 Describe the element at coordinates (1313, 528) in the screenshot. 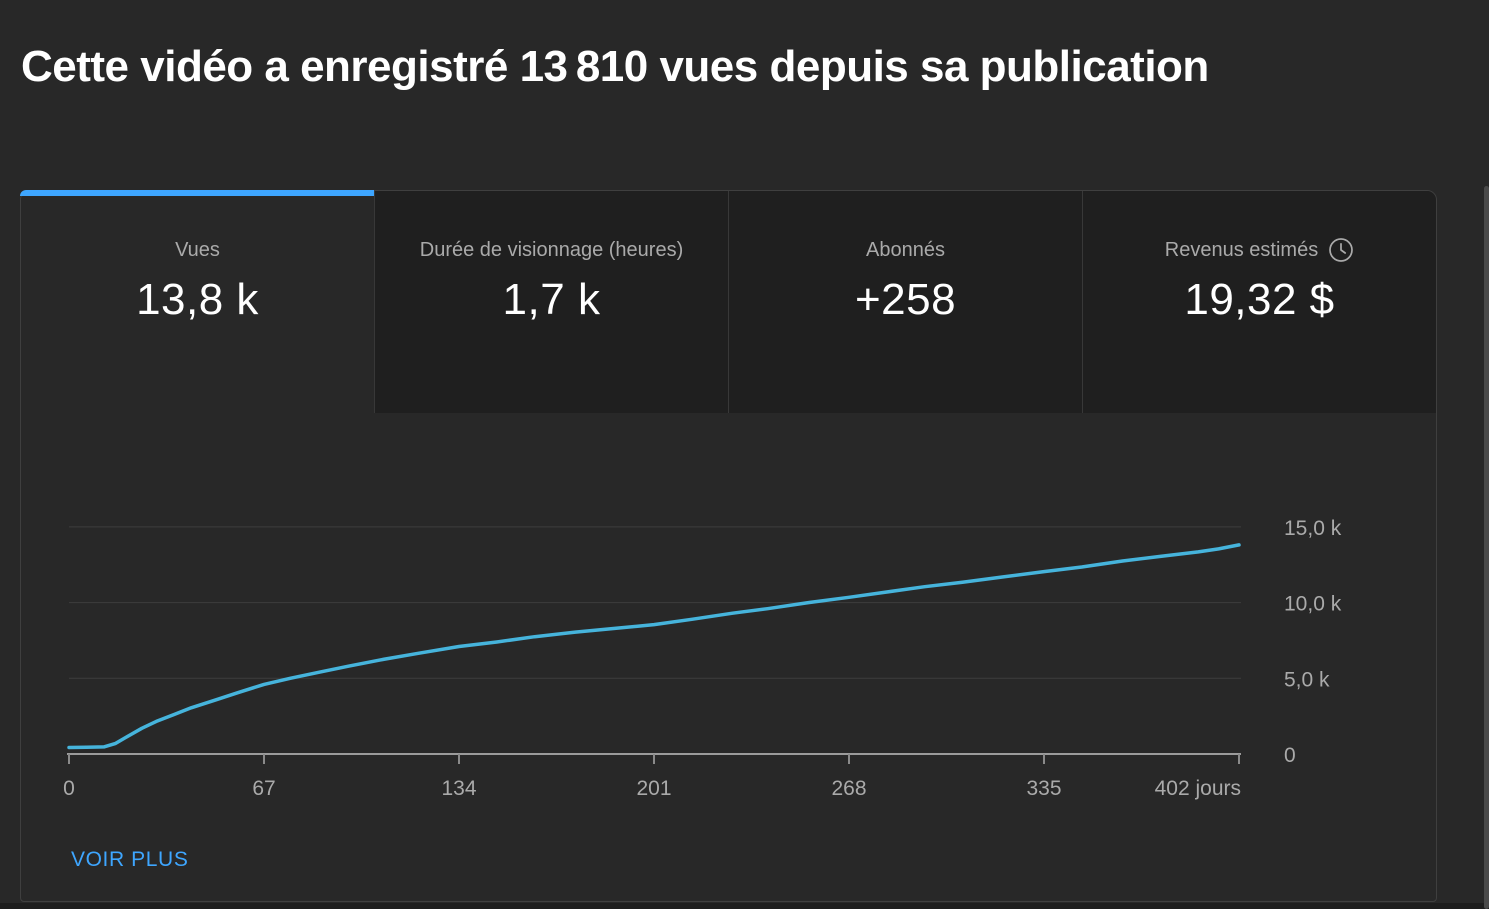

I see `y-tick-label: 15,0 k` at that location.